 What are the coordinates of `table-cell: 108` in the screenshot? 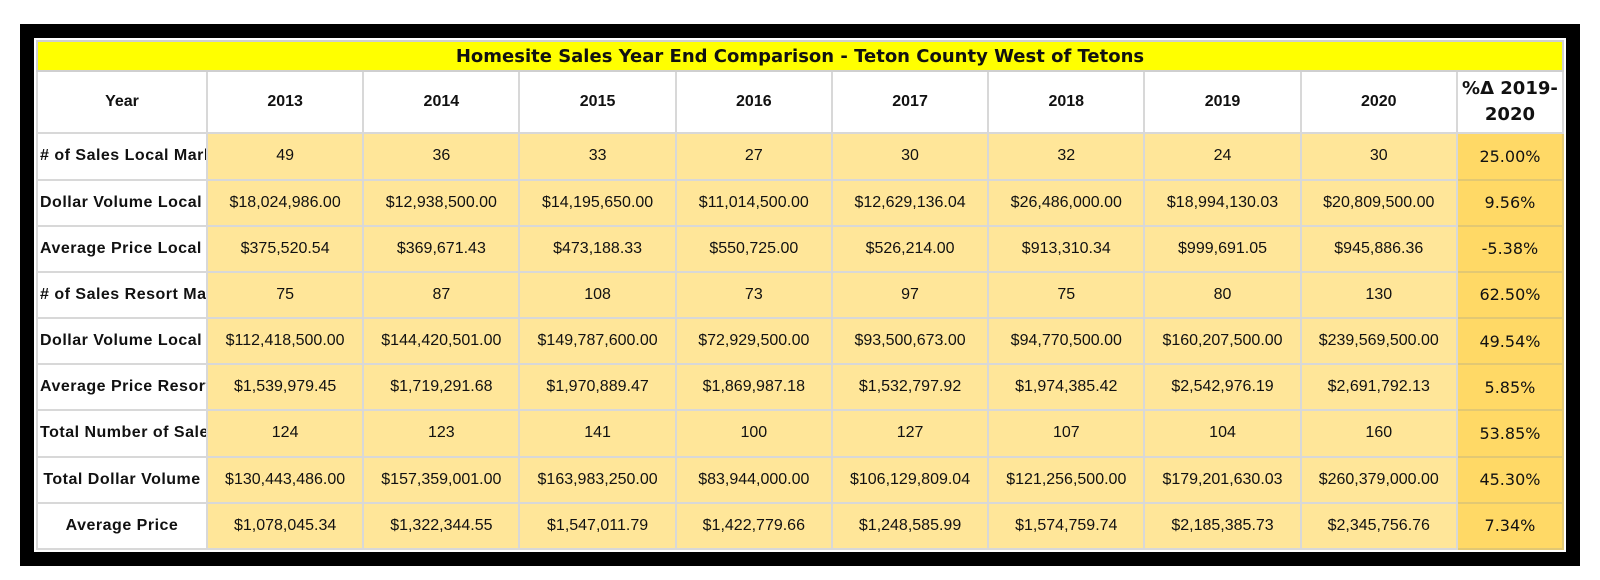 It's located at (597, 295).